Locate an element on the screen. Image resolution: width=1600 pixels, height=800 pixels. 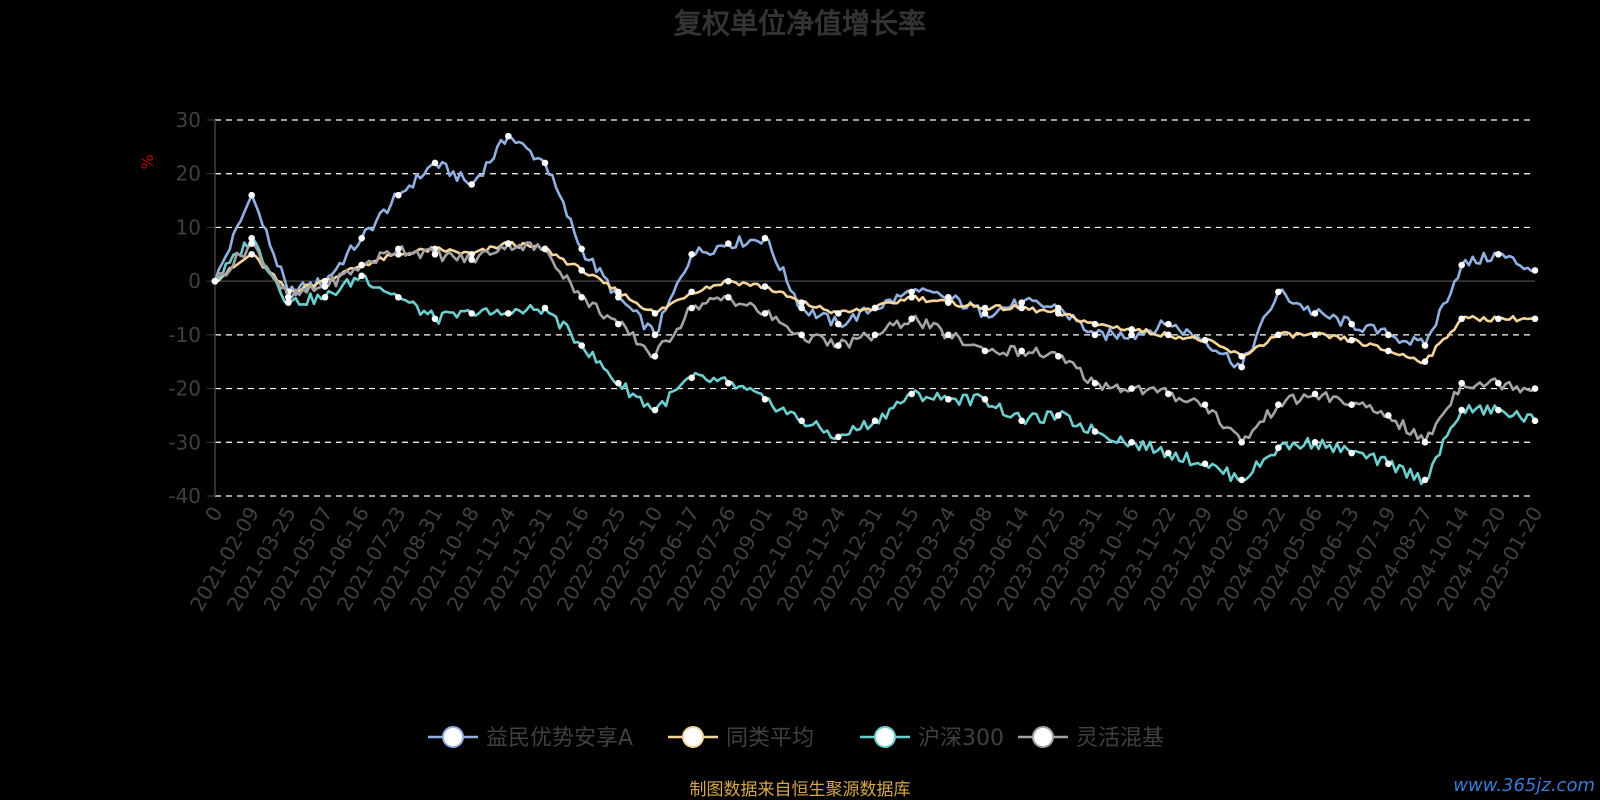
legend: 益民优势安享A 同类平均 沪深300 灵活混基 is located at coordinates (796, 738).